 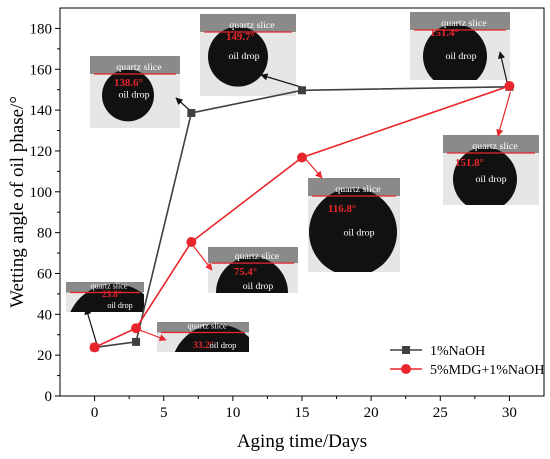 What do you see at coordinates (302, 441) in the screenshot?
I see `x-axis-title: Aging time/Days` at bounding box center [302, 441].